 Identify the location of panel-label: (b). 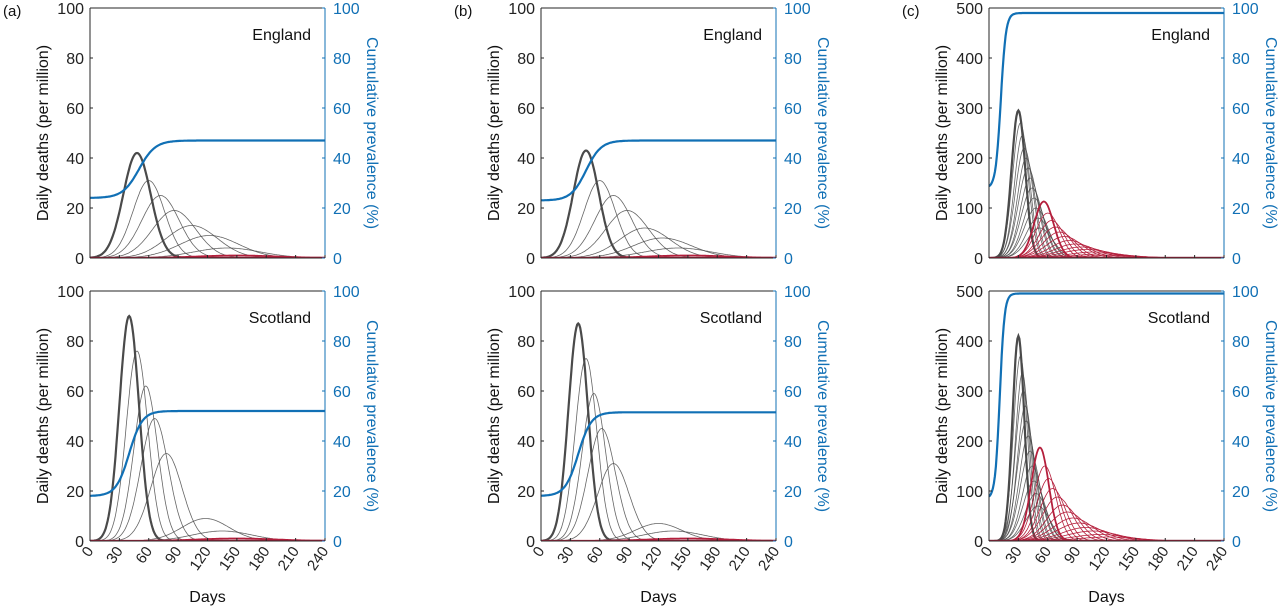
(463, 11).